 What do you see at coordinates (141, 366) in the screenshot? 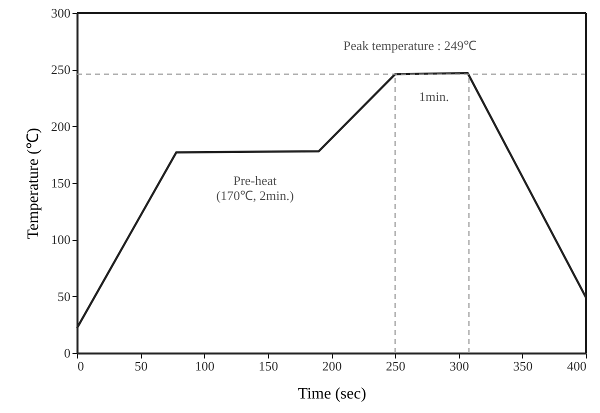
I see `x-tick-label: 50` at bounding box center [141, 366].